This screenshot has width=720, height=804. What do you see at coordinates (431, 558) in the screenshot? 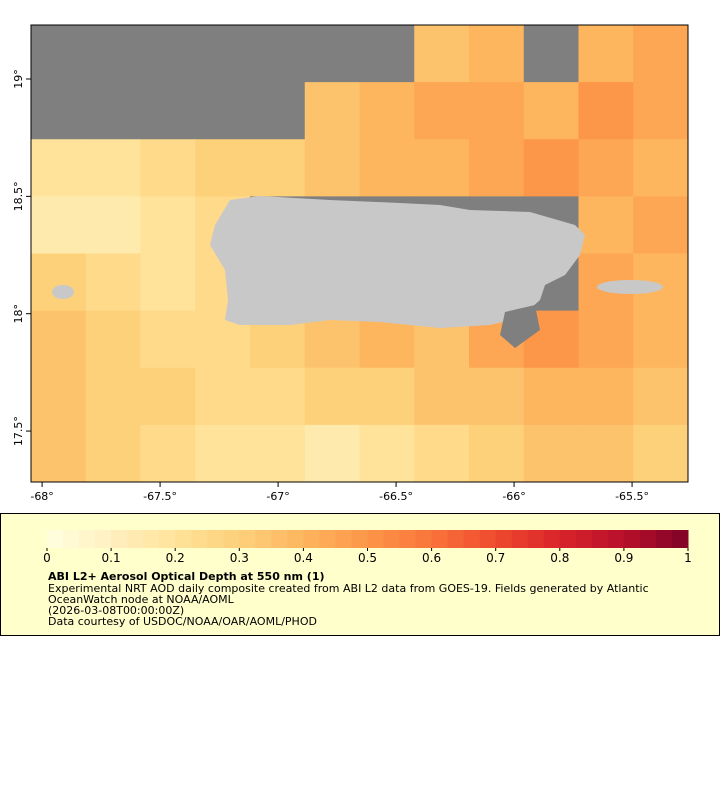
I see `colorbar-tick-label: 0.6` at bounding box center [431, 558].